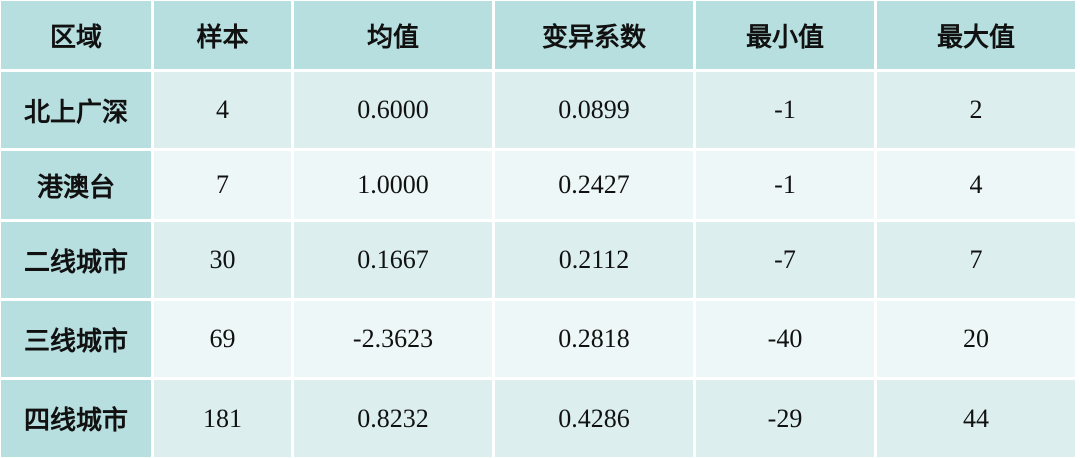 Image resolution: width=1080 pixels, height=458 pixels. What do you see at coordinates (222, 418) in the screenshot?
I see `data-cell: 181` at bounding box center [222, 418].